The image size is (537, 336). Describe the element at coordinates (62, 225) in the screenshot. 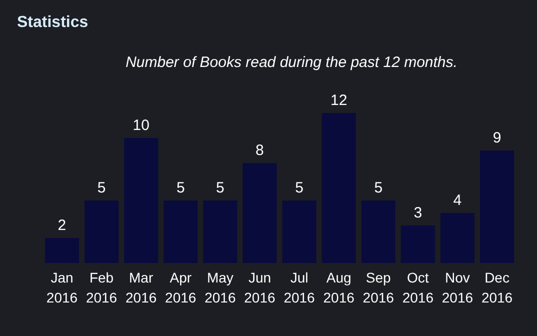

I see `data-label: 2` at that location.